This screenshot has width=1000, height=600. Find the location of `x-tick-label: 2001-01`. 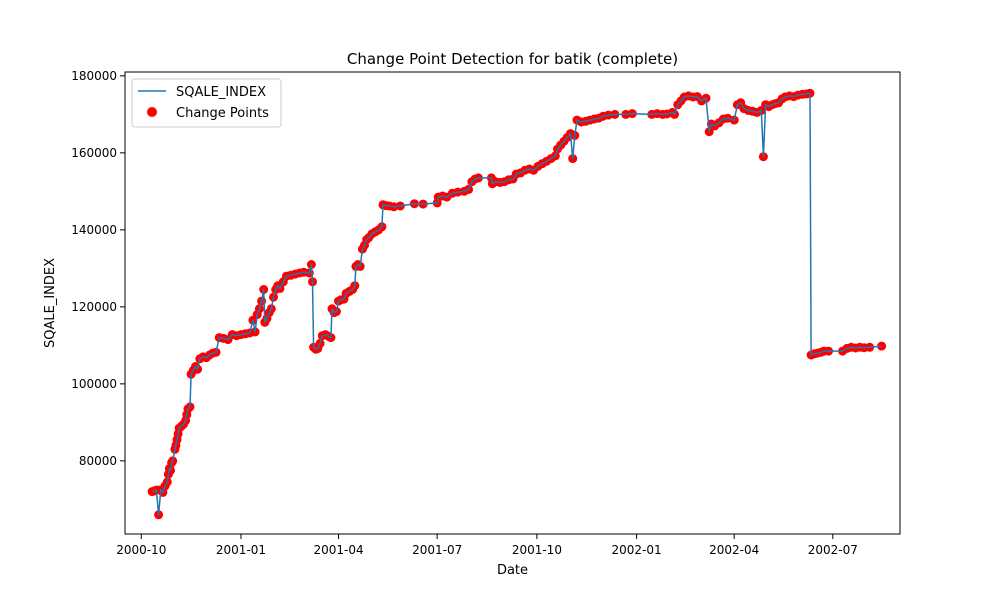

x-tick-label: 2001-01 is located at coordinates (241, 550).